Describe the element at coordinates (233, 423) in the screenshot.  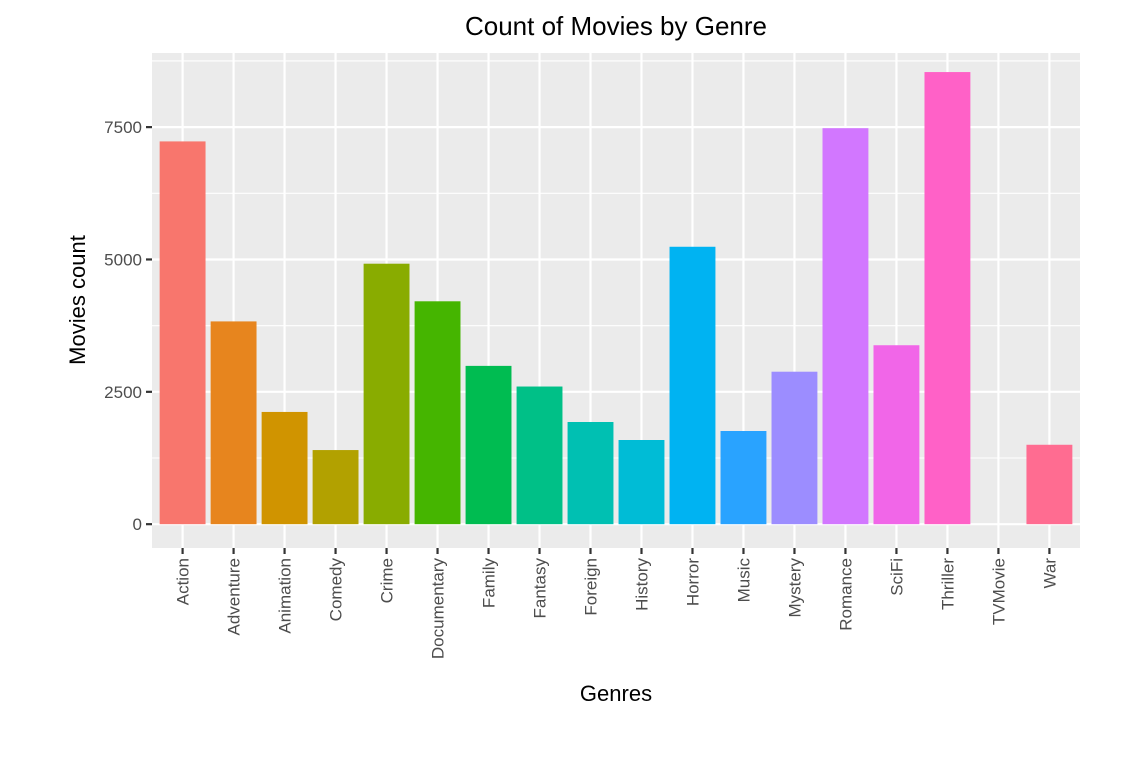
I see `bar-adventure` at that location.